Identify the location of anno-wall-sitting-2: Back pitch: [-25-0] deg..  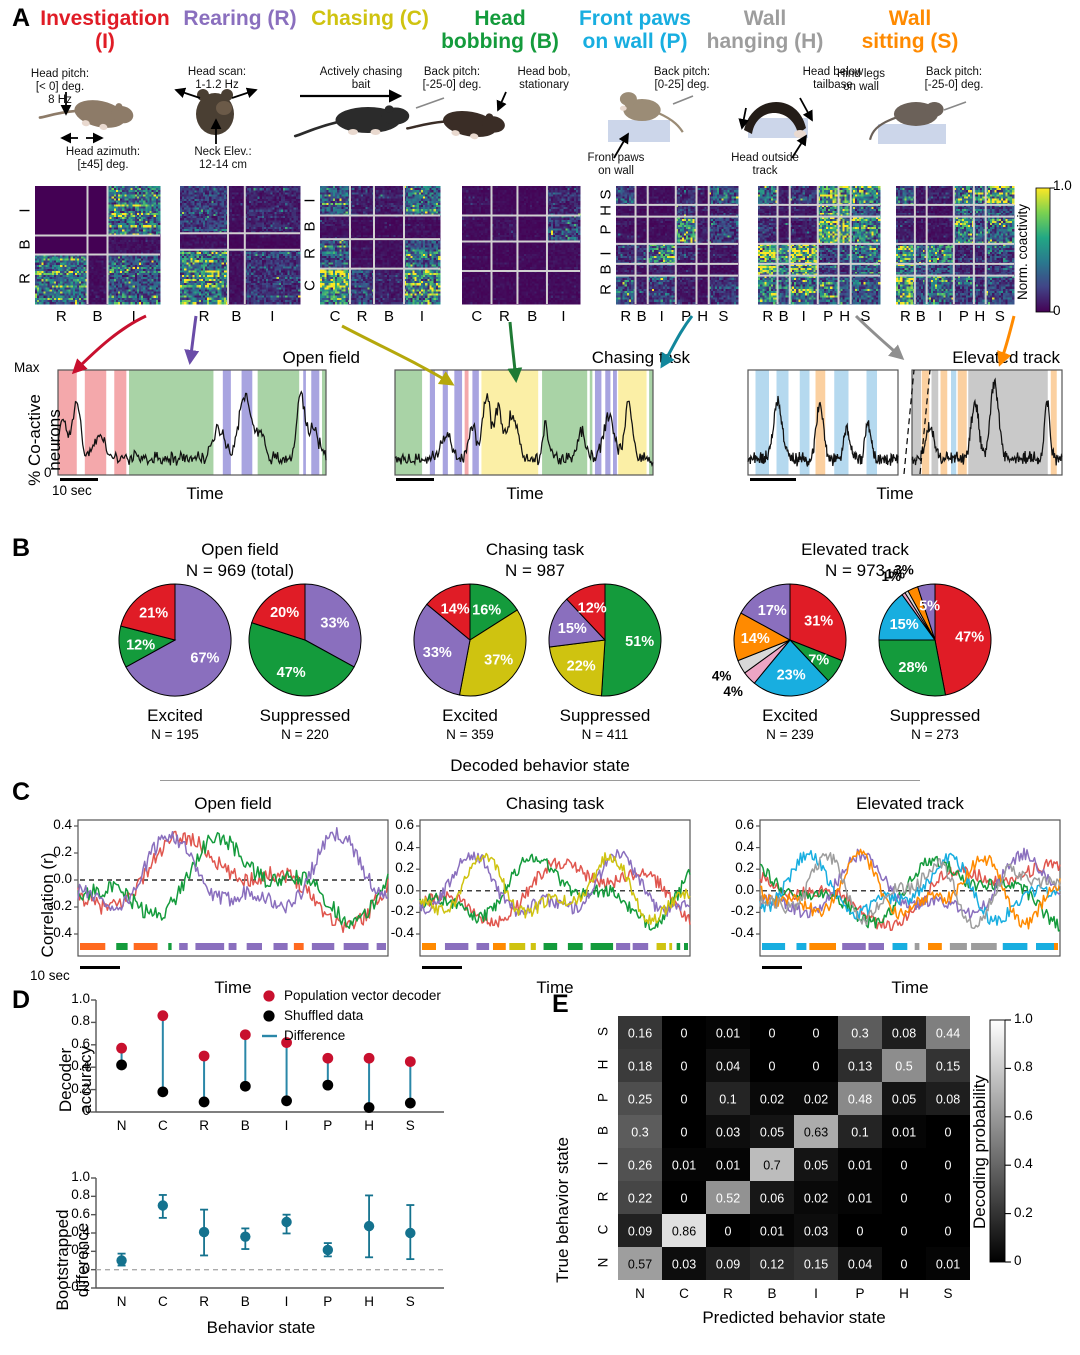
(954, 79).